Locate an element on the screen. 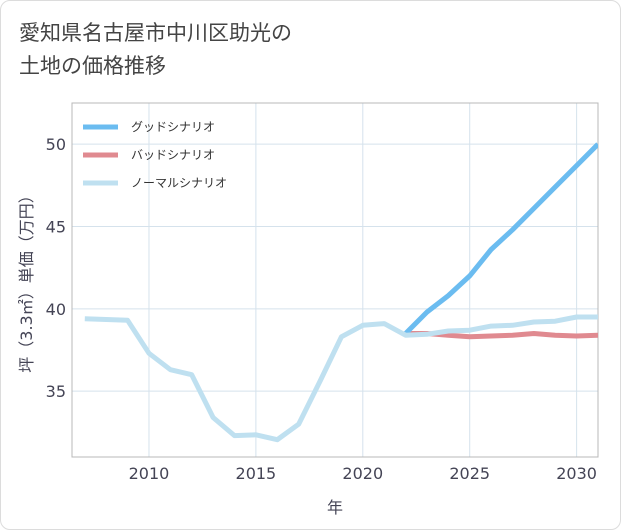 This screenshot has width=621, height=530. x-axis-title: 年 is located at coordinates (335, 507).